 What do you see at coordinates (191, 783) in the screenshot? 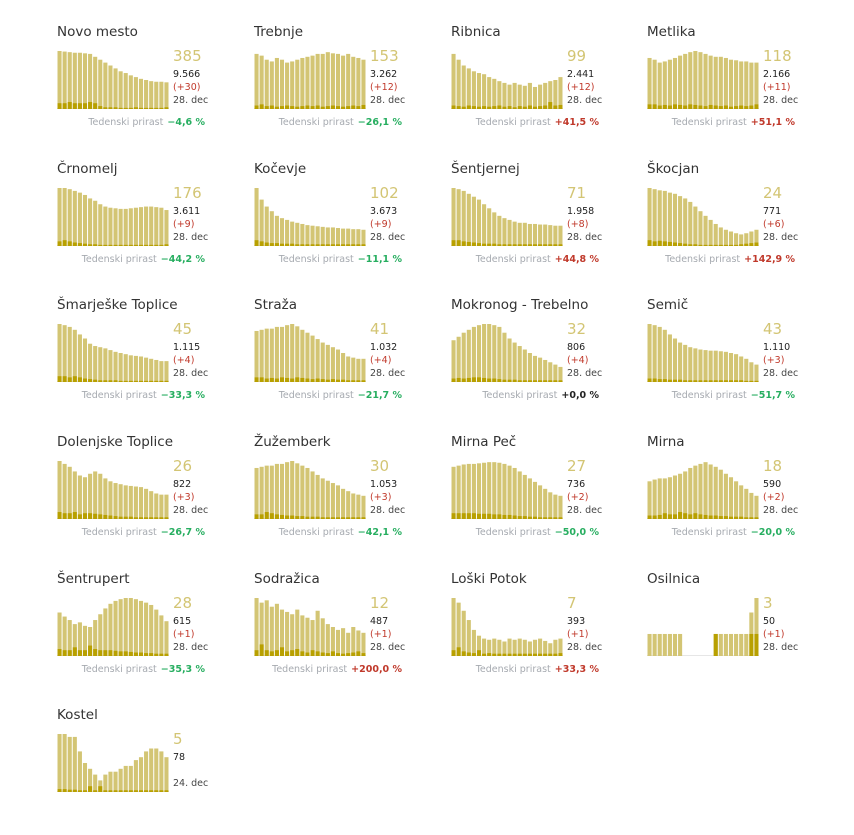
I see `data-date: 24. dec` at bounding box center [191, 783].